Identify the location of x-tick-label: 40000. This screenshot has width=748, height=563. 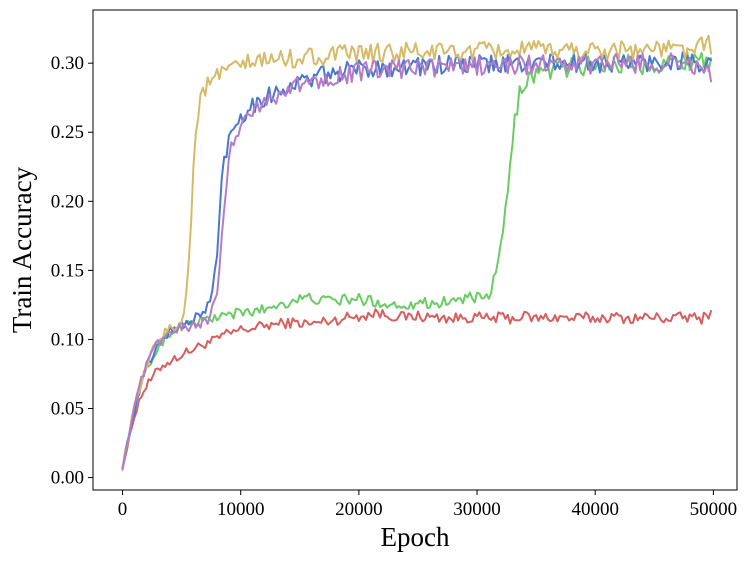
(595, 509).